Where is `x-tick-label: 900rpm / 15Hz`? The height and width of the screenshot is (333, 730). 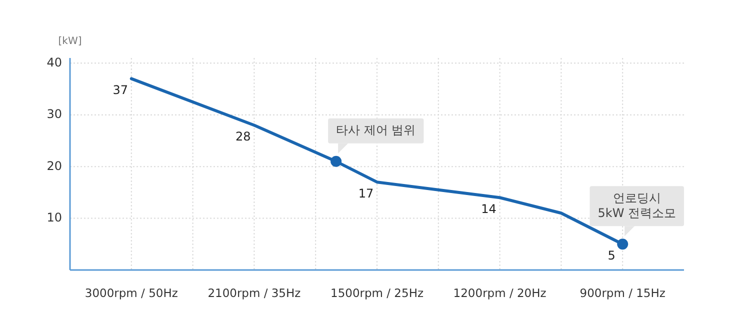 x-tick-label: 900rpm / 15Hz is located at coordinates (623, 293).